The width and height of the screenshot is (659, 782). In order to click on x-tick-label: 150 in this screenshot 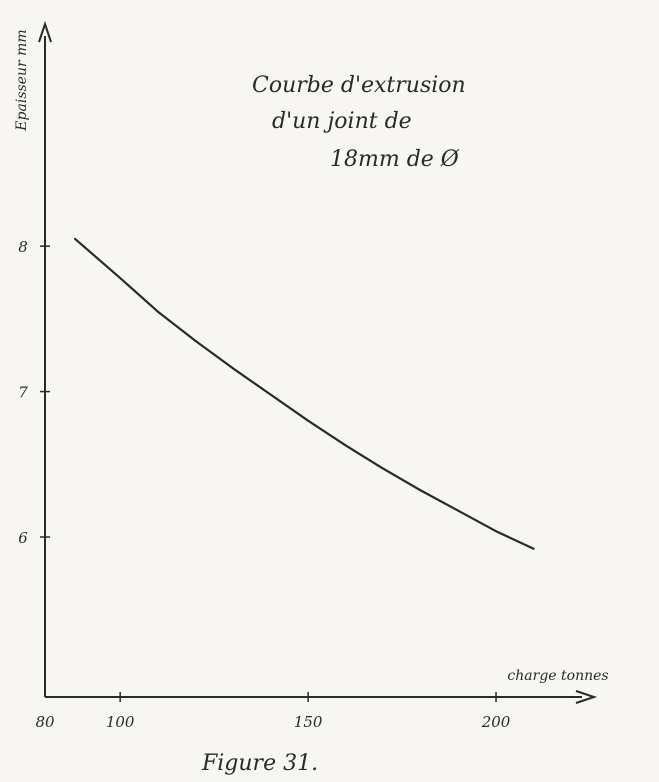, I will do `click(308, 722)`.